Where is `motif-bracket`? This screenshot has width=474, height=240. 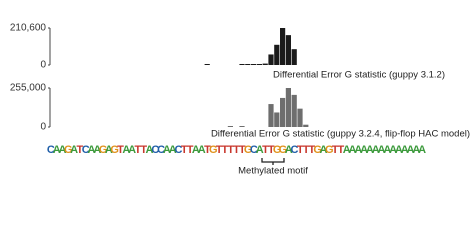
motif-bracket is located at coordinates (273, 161).